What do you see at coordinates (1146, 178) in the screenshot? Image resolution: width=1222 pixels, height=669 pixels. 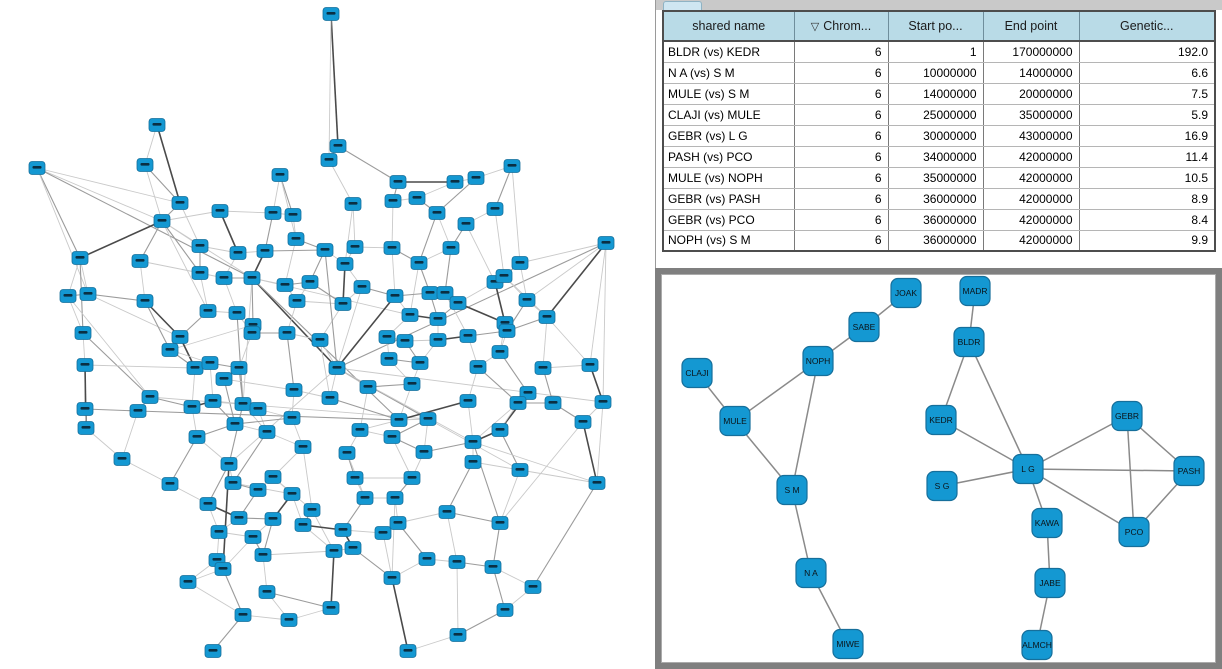 I see `table-cell: 10.5` at bounding box center [1146, 178].